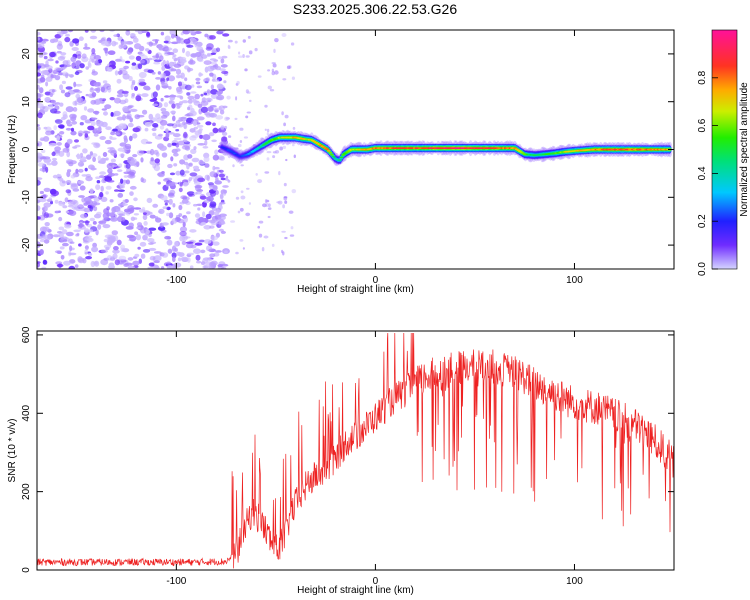 The image size is (750, 600). Describe the element at coordinates (26, 334) in the screenshot. I see `snr-ytick-label: 600` at that location.